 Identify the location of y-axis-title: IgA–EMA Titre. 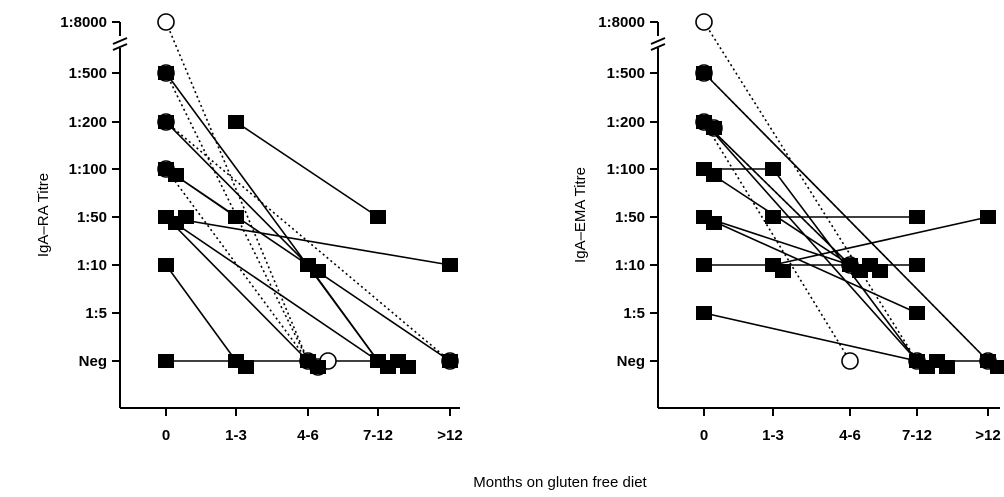
(580, 215).